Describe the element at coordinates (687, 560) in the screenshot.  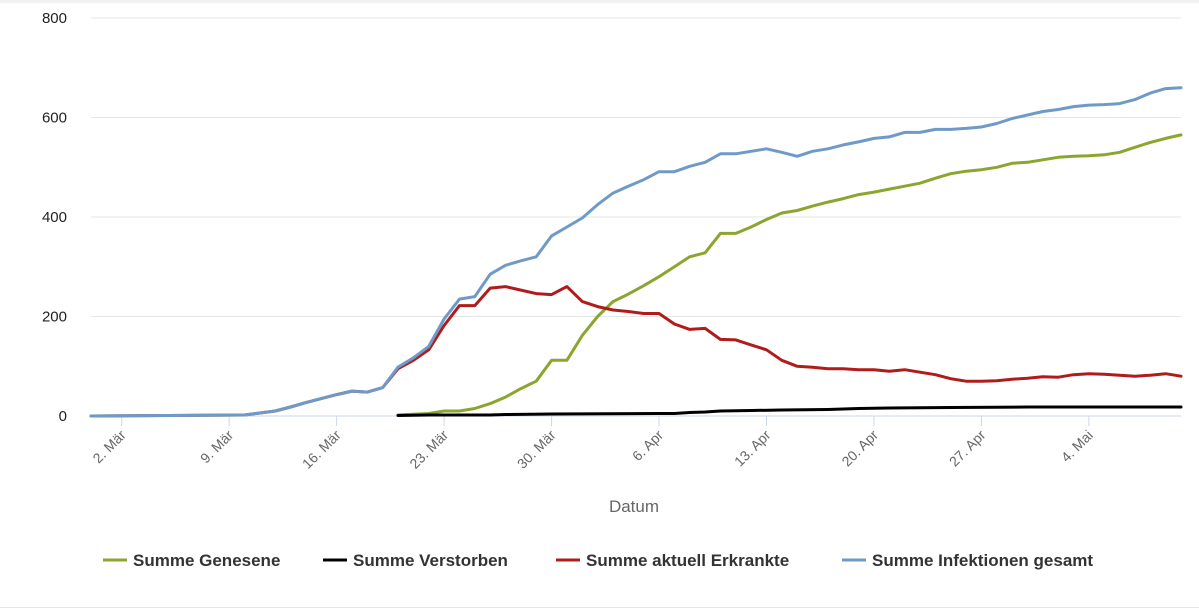
I see `legend-label: Summe aktuell Erkrankte` at that location.